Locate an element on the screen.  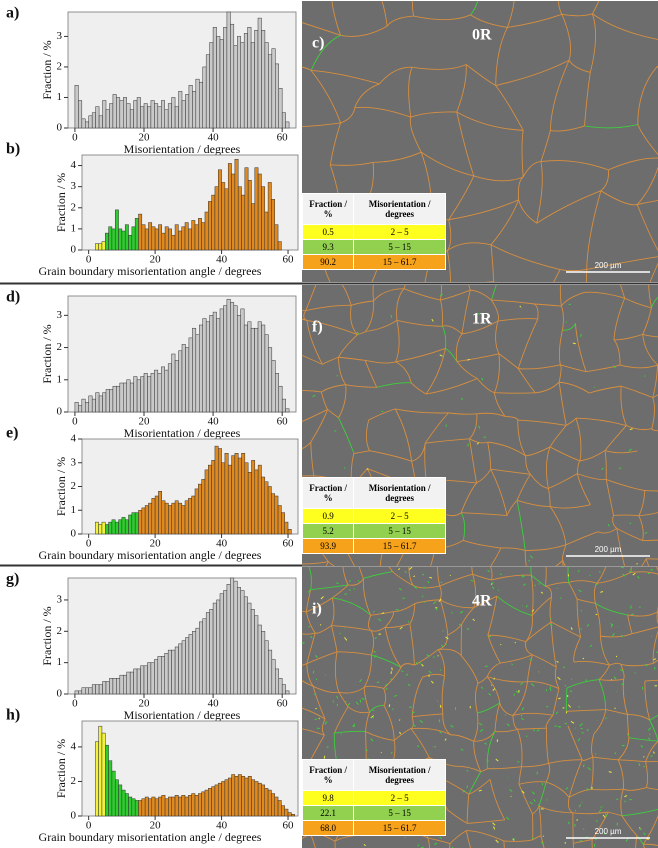
table-cell: 2 – 5 is located at coordinates (399, 232).